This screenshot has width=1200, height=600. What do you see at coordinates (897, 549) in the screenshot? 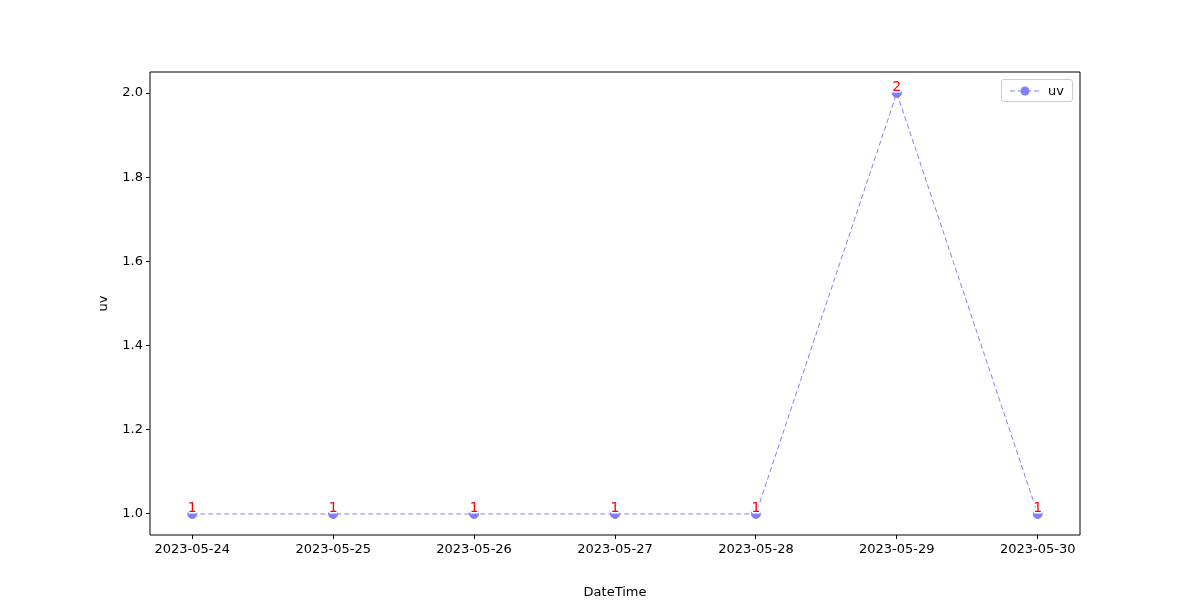
I see `x-tick-label: 2023-05-29` at bounding box center [897, 549].